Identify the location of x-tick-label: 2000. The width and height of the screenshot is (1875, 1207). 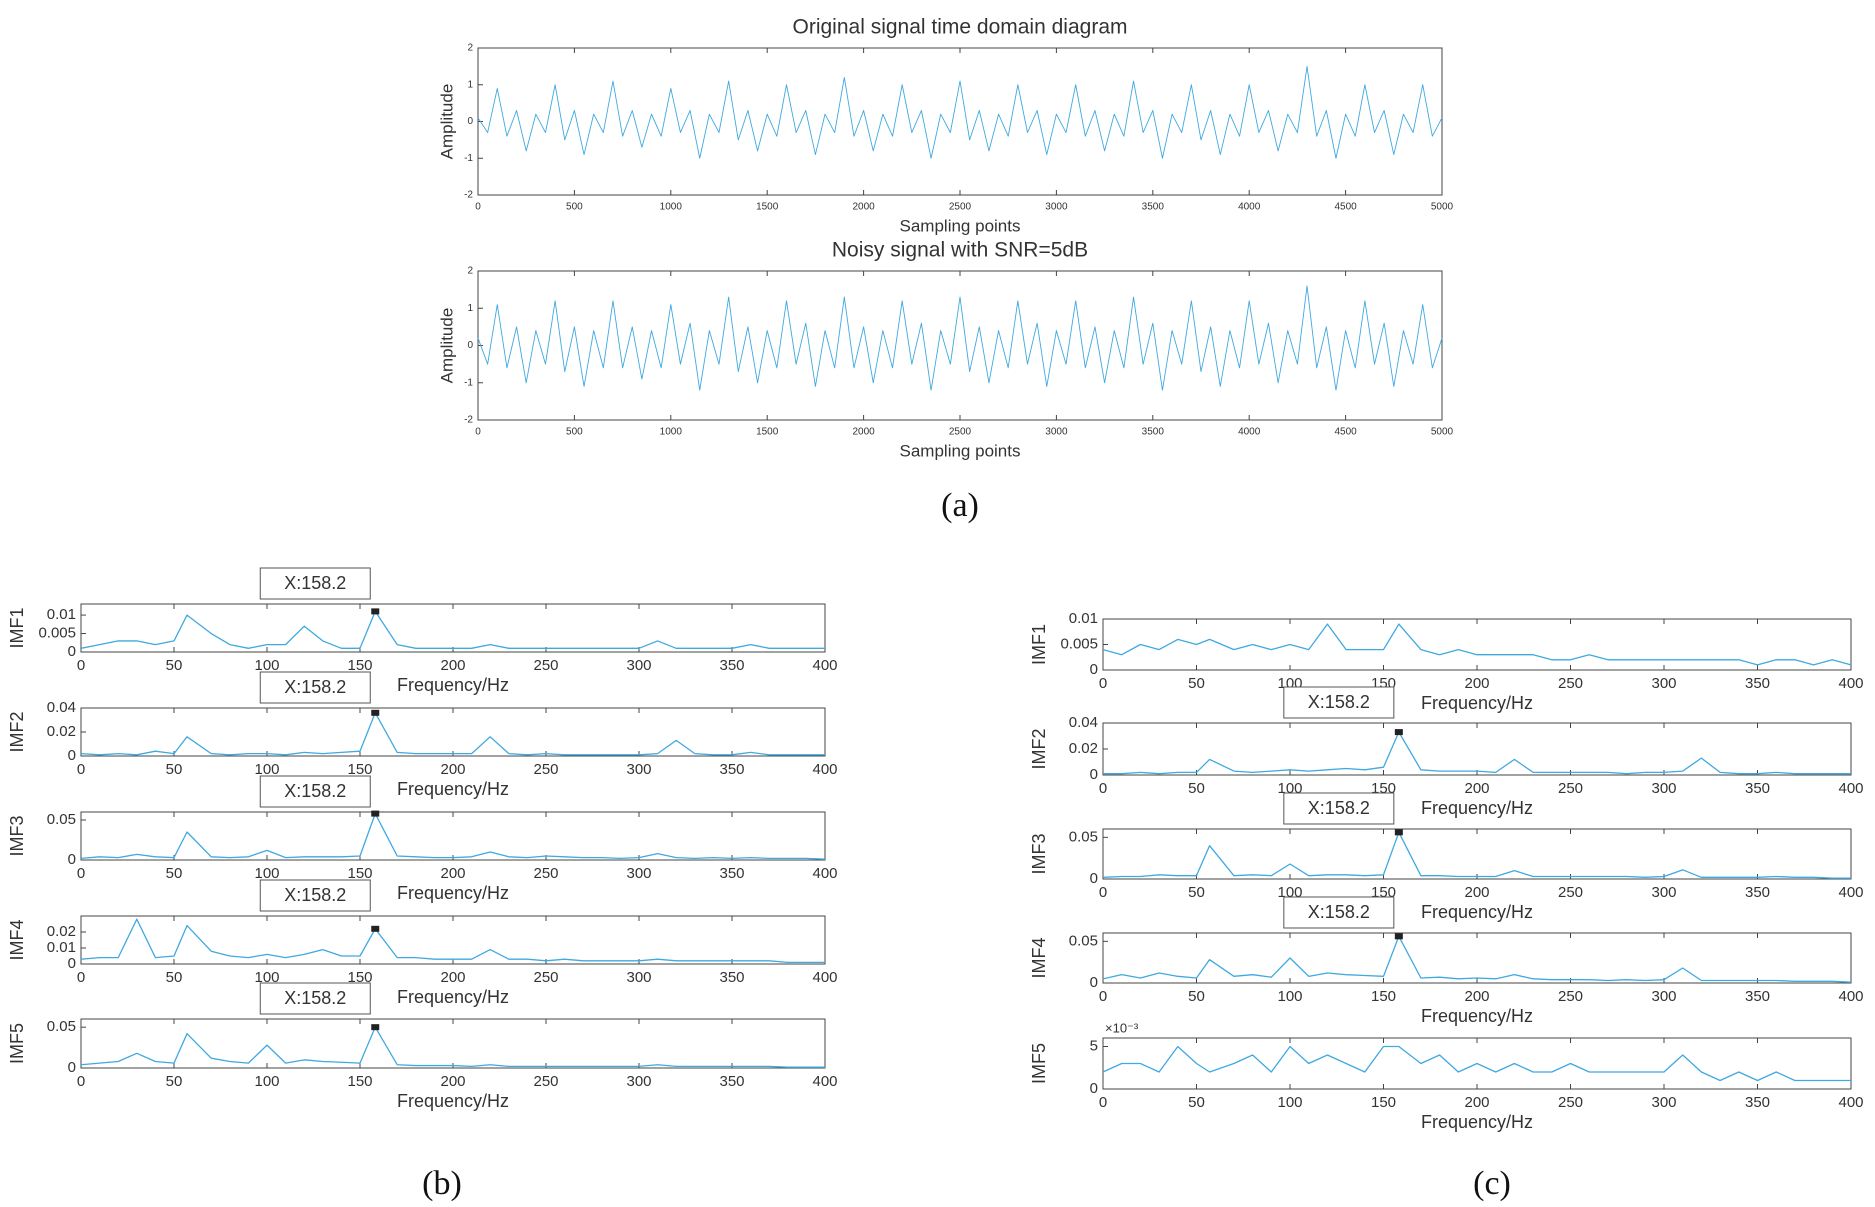
(863, 207).